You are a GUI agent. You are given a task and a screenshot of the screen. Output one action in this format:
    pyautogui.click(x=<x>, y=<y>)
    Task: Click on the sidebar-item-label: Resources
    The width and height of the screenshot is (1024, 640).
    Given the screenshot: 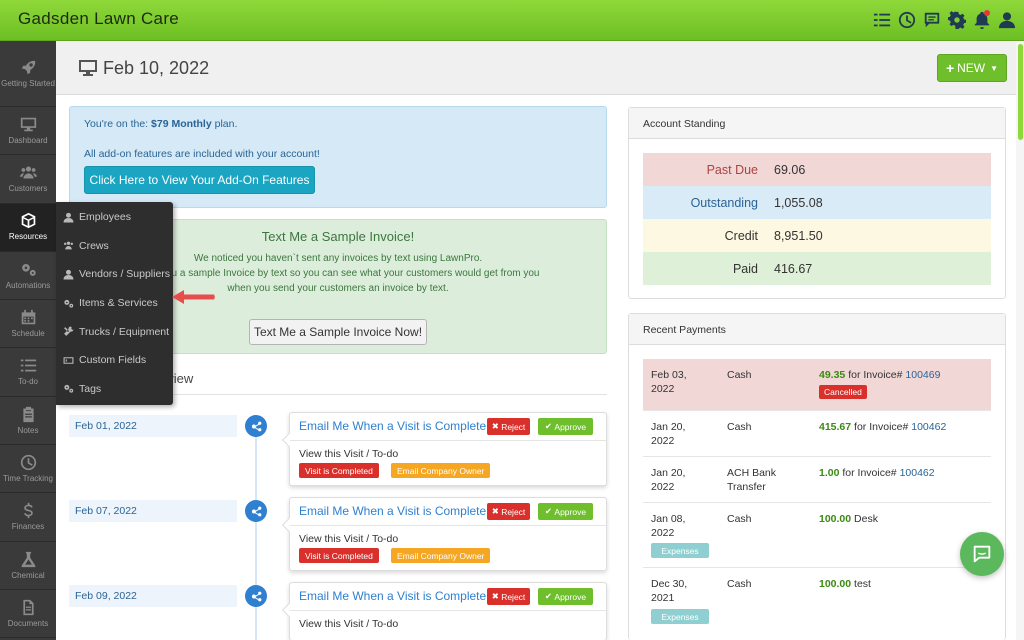 What is the action you would take?
    pyautogui.click(x=28, y=237)
    